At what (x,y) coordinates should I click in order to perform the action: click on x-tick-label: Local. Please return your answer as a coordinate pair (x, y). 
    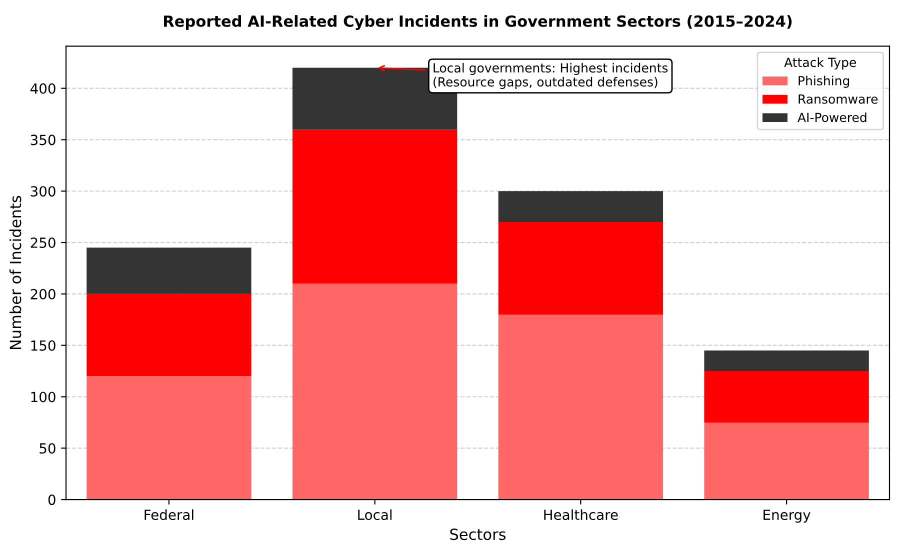
    Looking at the image, I should click on (375, 514).